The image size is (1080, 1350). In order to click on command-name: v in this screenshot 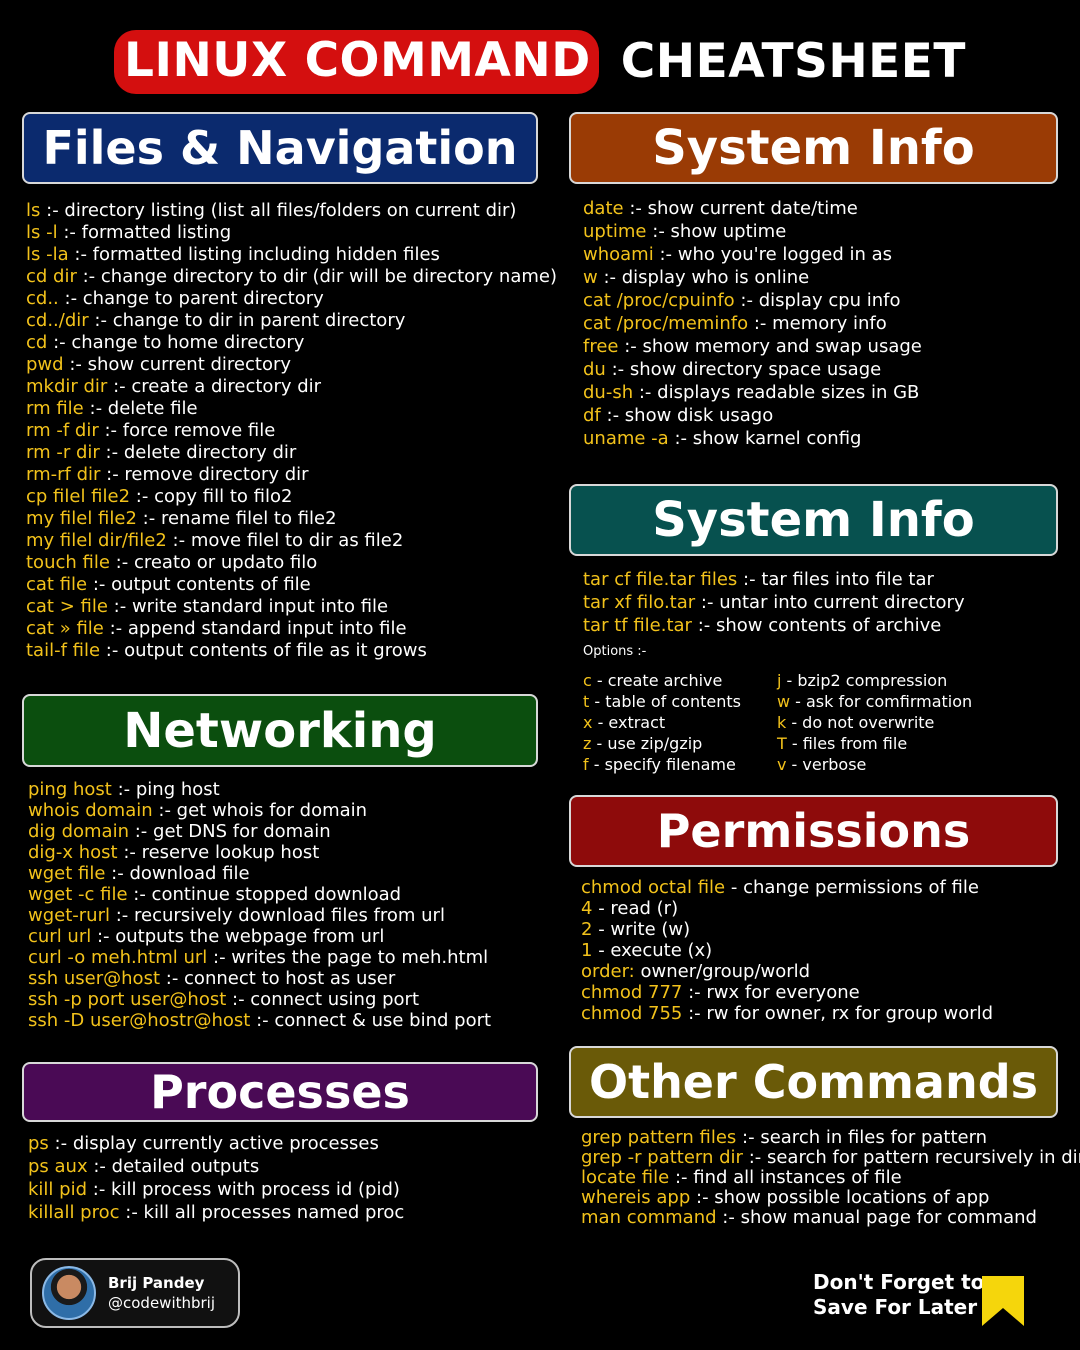, I will do `click(781, 764)`.